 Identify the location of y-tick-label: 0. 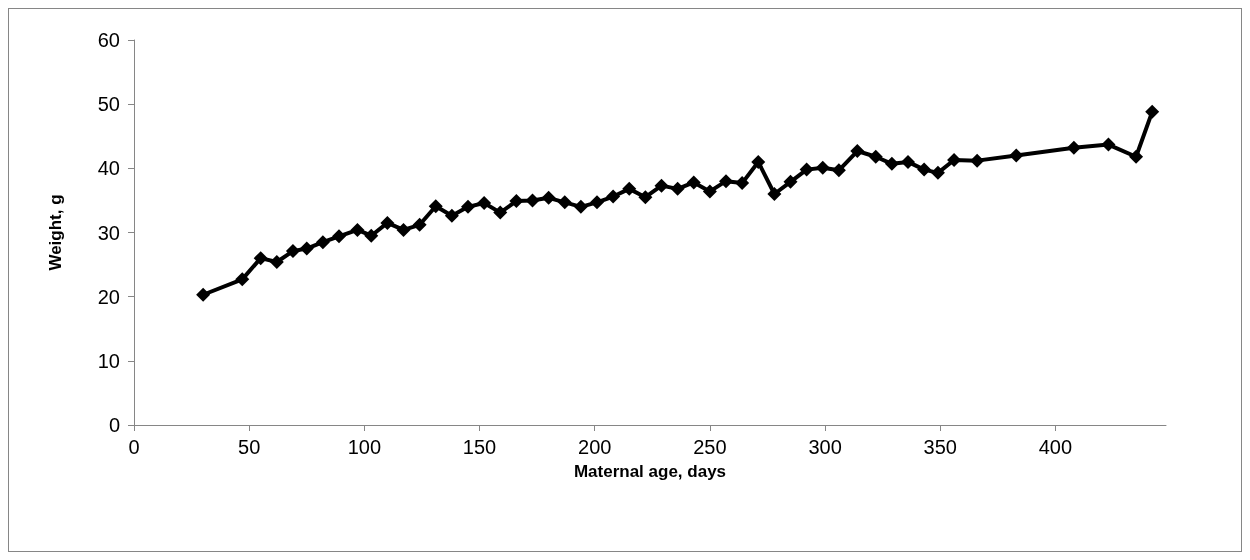
(114, 425).